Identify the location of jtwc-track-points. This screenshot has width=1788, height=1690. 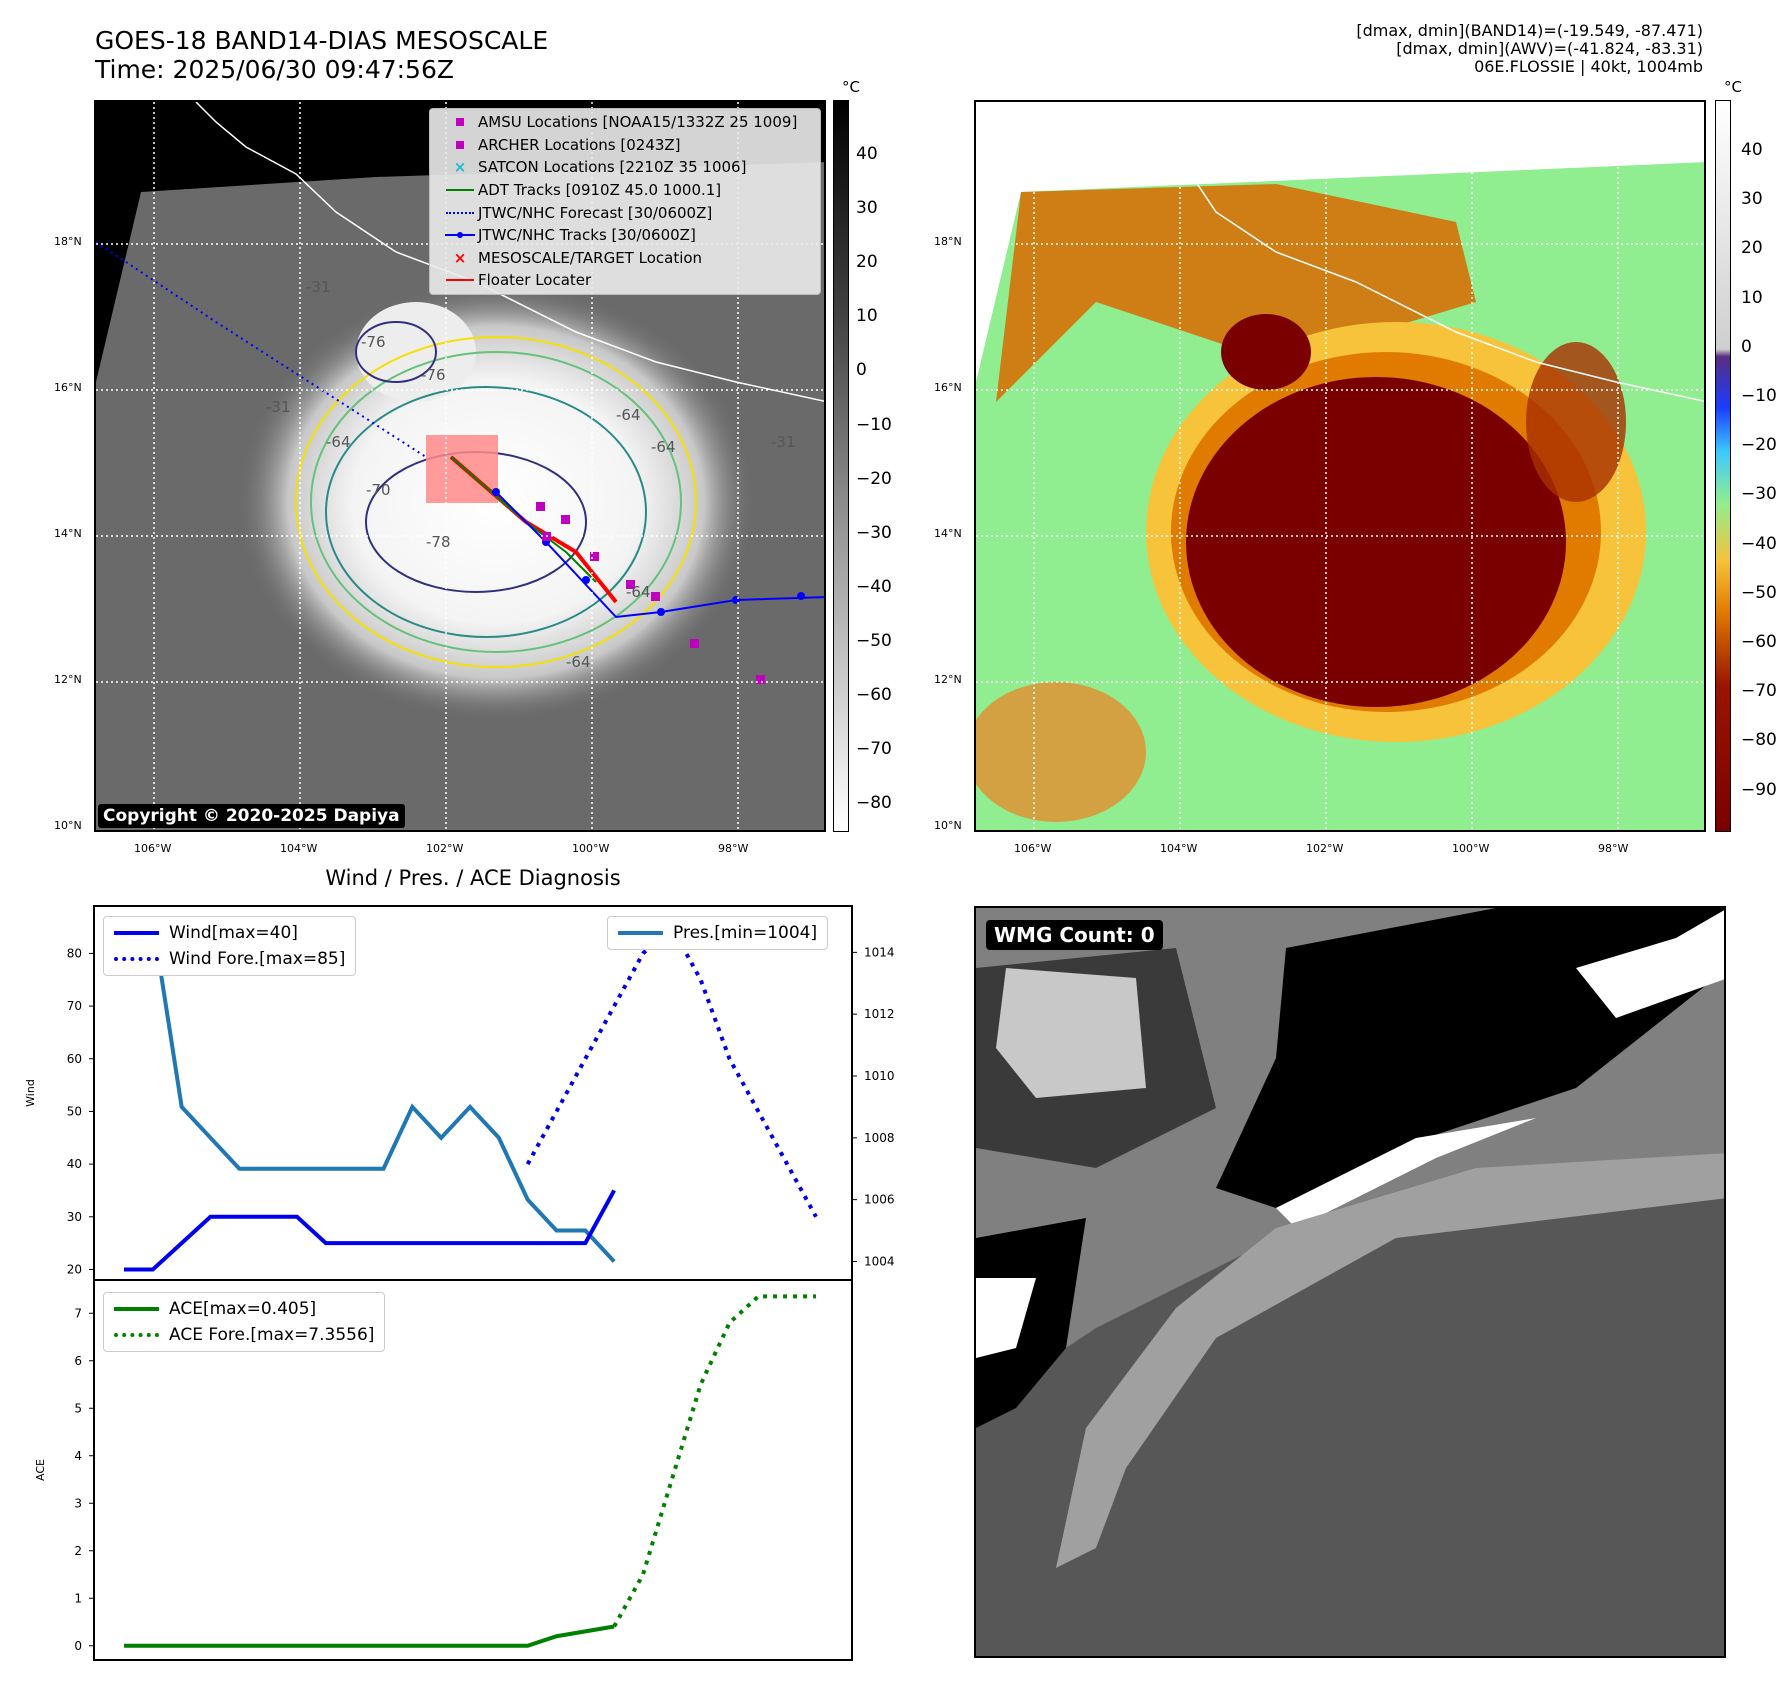
(648, 552).